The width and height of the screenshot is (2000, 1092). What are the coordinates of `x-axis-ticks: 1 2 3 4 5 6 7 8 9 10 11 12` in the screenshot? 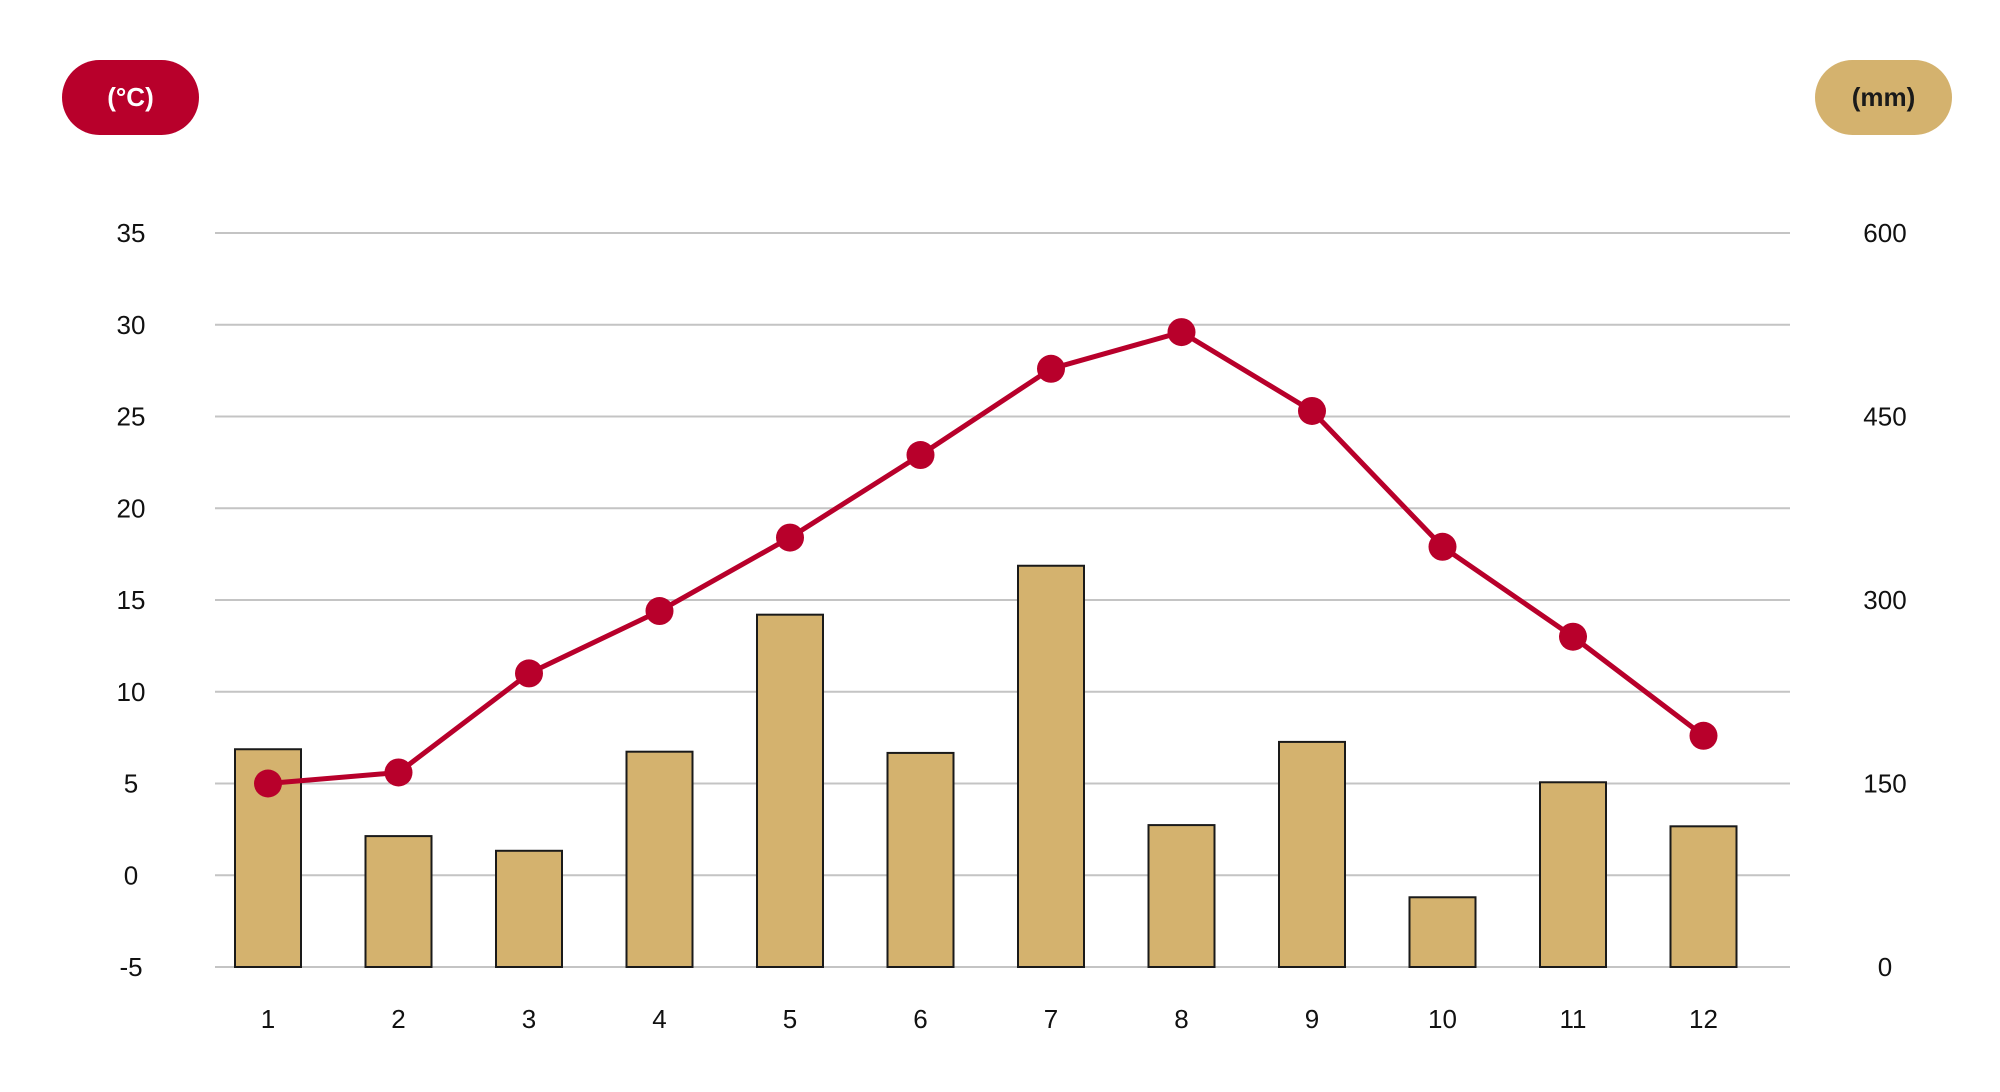 It's located at (989, 1019).